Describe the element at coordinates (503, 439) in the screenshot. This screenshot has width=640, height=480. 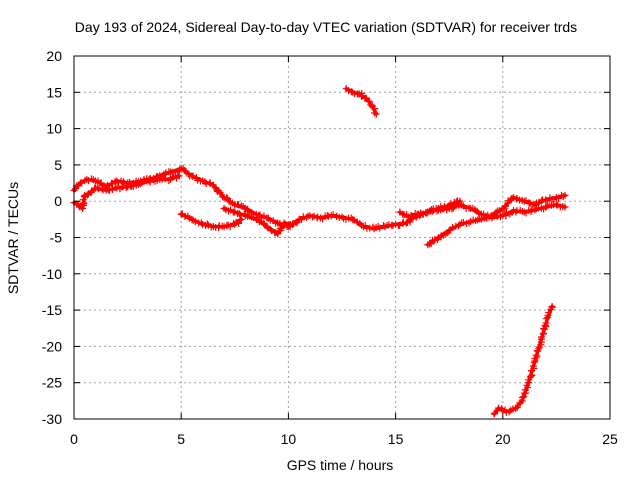
I see `x-tick-label: 20` at that location.